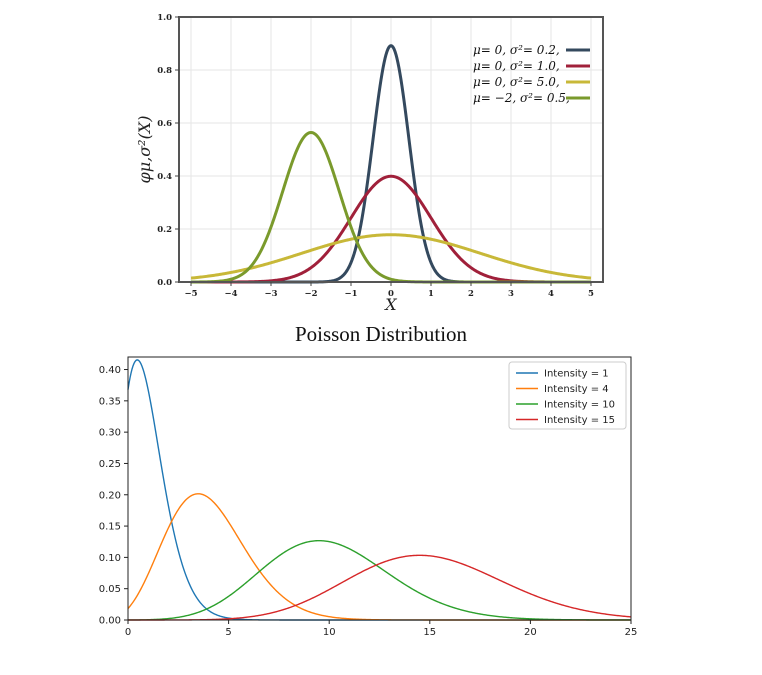 This screenshot has width=762, height=675. What do you see at coordinates (110, 527) in the screenshot?
I see `y-tick-label: 0.15` at bounding box center [110, 527].